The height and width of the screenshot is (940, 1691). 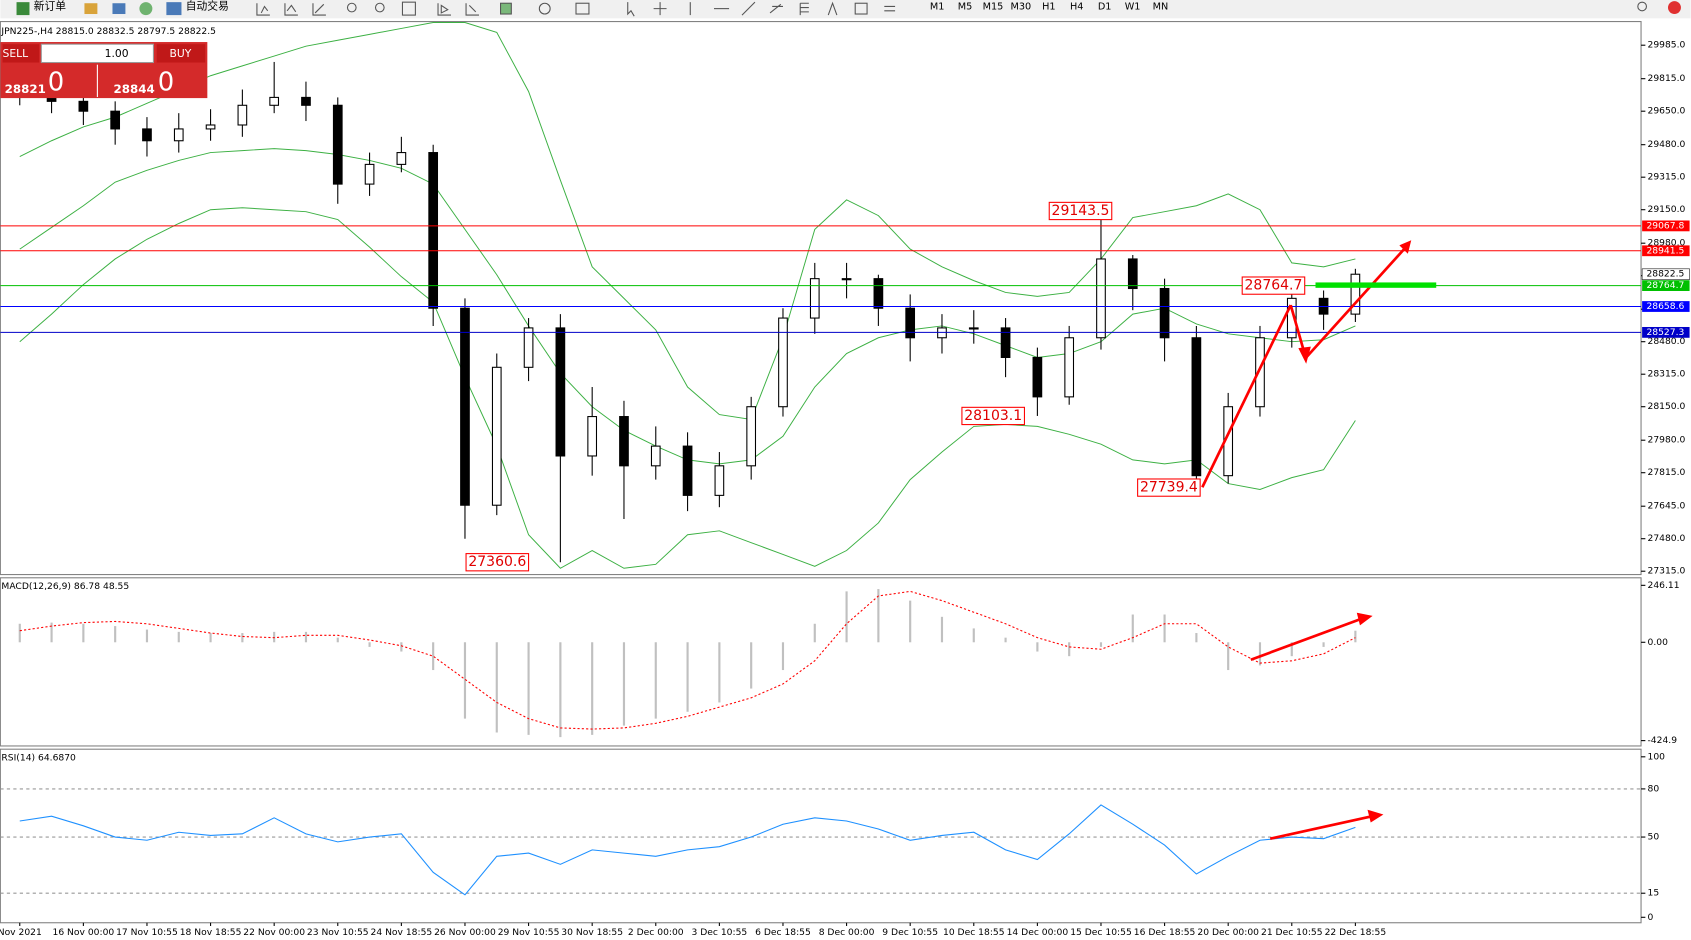 What do you see at coordinates (544, 8) in the screenshot?
I see `periods` at bounding box center [544, 8].